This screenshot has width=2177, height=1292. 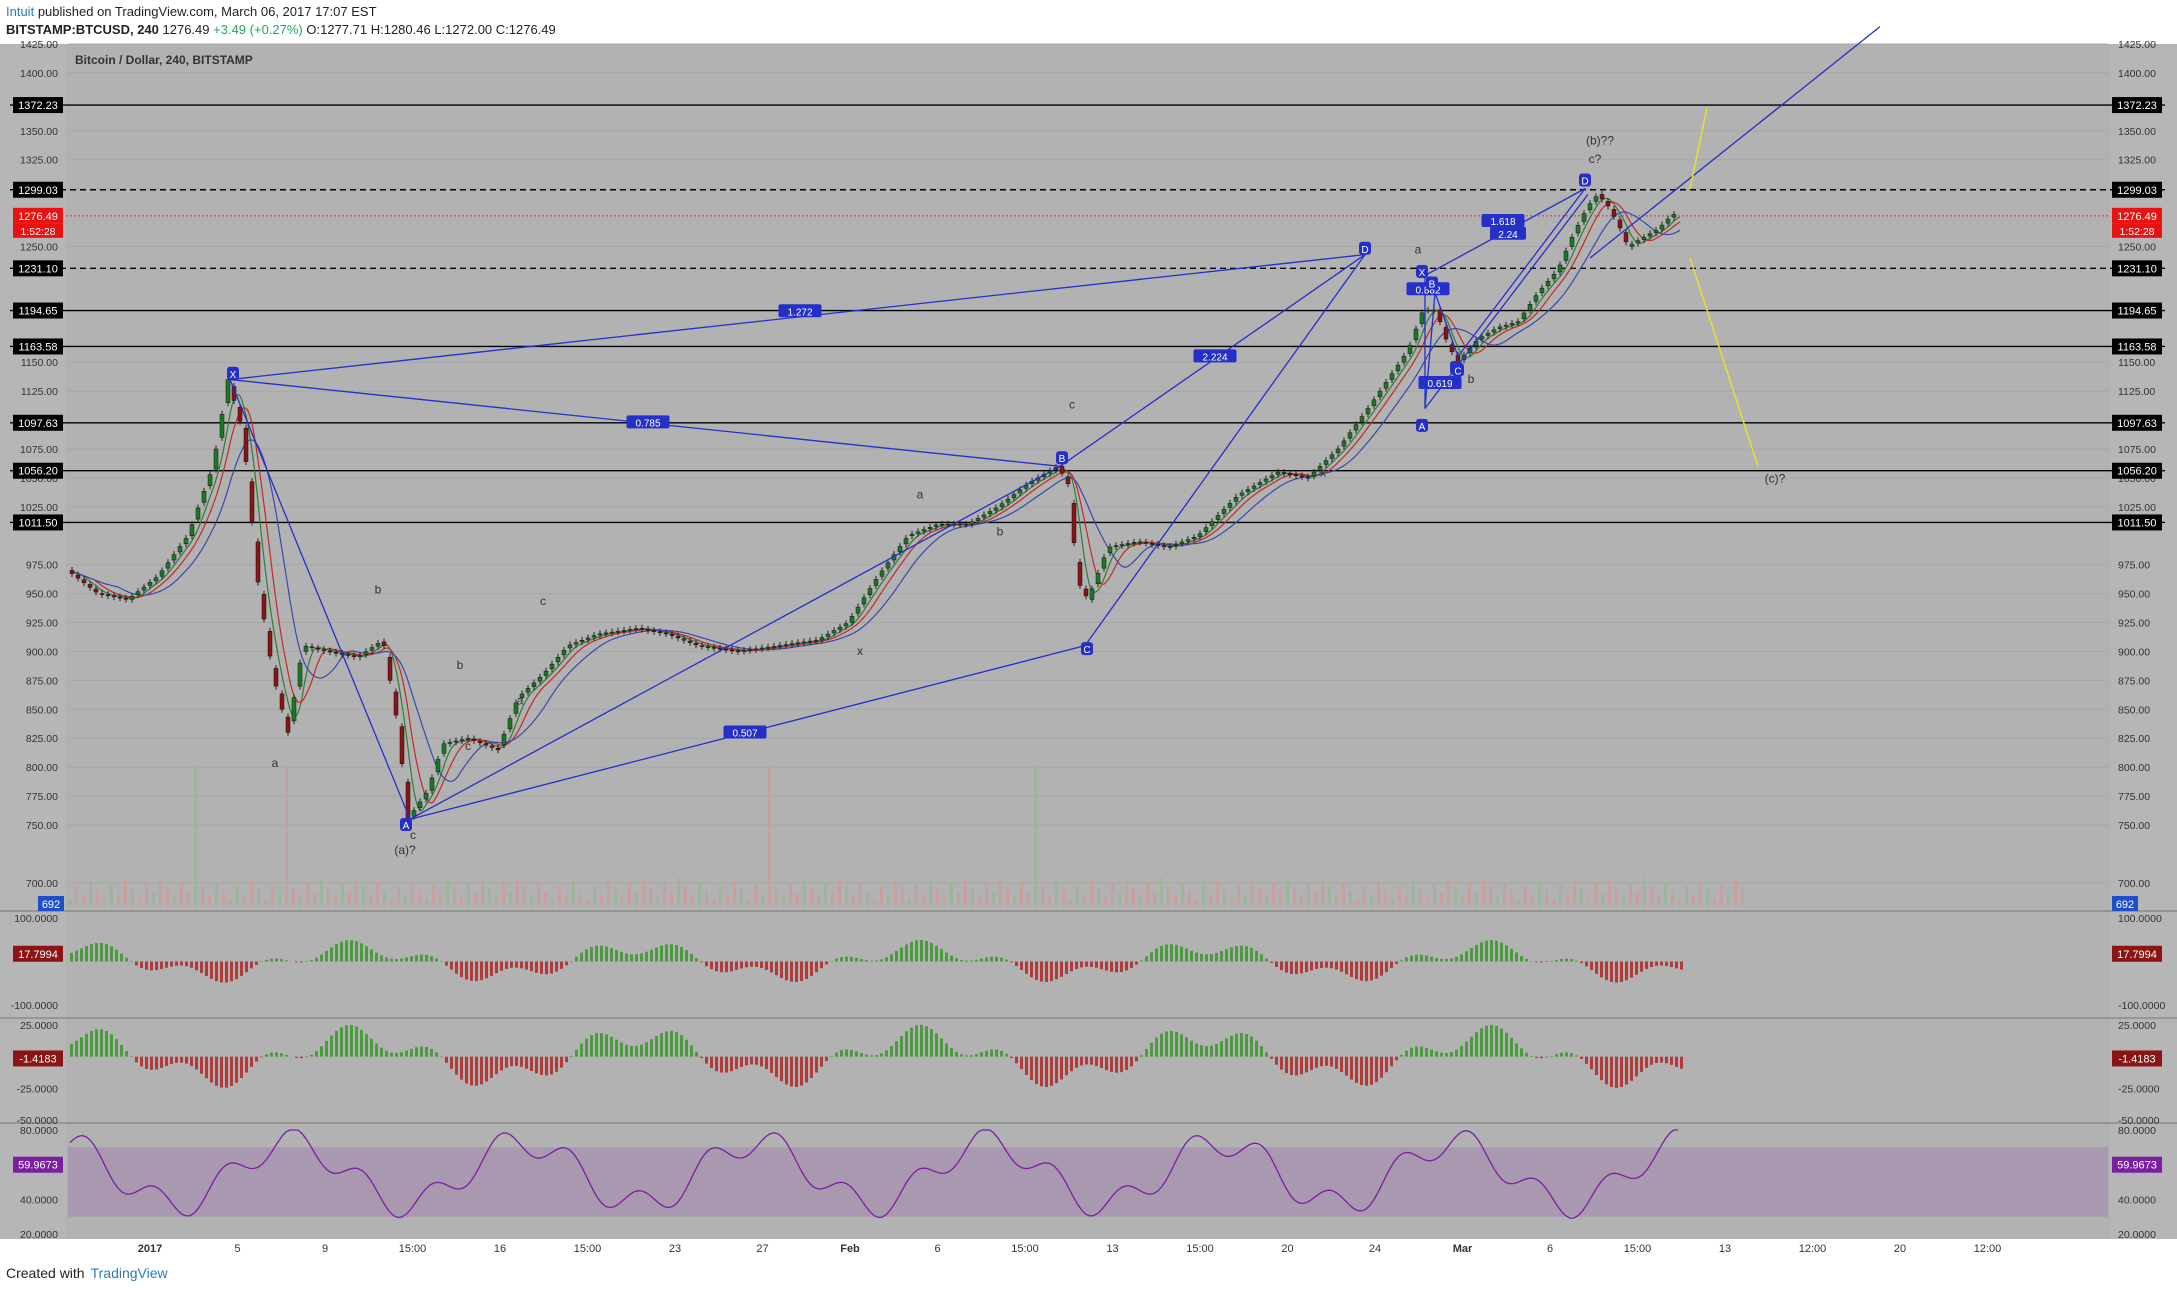 What do you see at coordinates (2137, 161) in the screenshot?
I see `price-tick-right: 1325.00` at bounding box center [2137, 161].